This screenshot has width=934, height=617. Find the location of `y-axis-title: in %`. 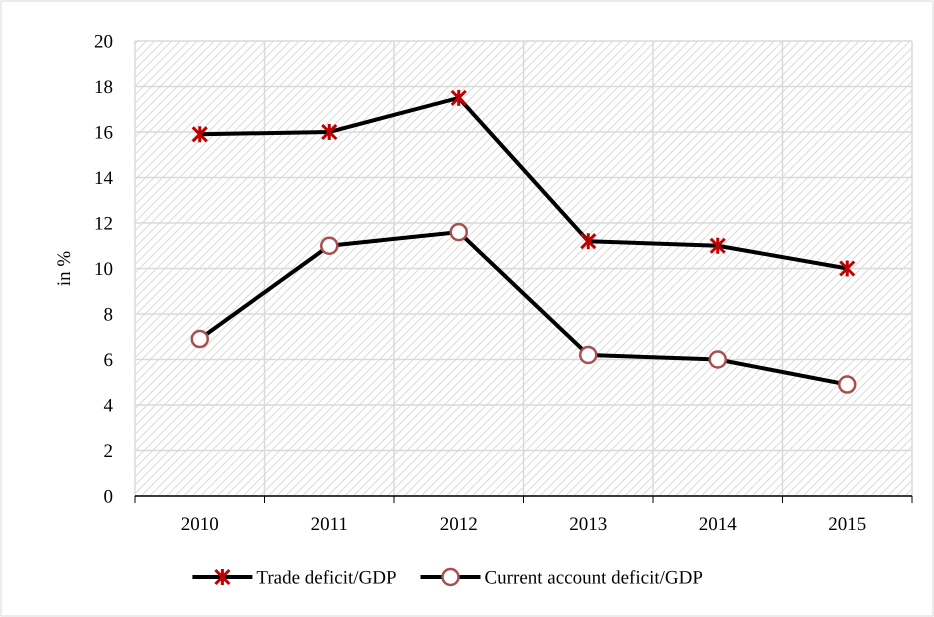

y-axis-title: in % is located at coordinates (64, 268).